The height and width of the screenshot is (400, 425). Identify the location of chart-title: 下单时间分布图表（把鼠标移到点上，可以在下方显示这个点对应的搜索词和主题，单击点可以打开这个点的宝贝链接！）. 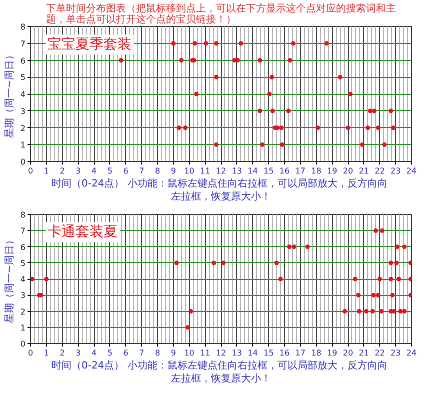
(221, 14).